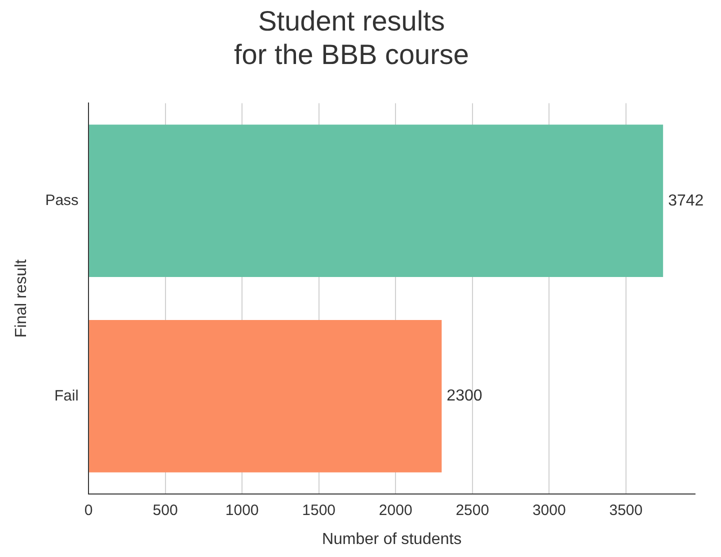 The image size is (721, 557). What do you see at coordinates (473, 510) in the screenshot?
I see `x-tick-label: 2500` at bounding box center [473, 510].